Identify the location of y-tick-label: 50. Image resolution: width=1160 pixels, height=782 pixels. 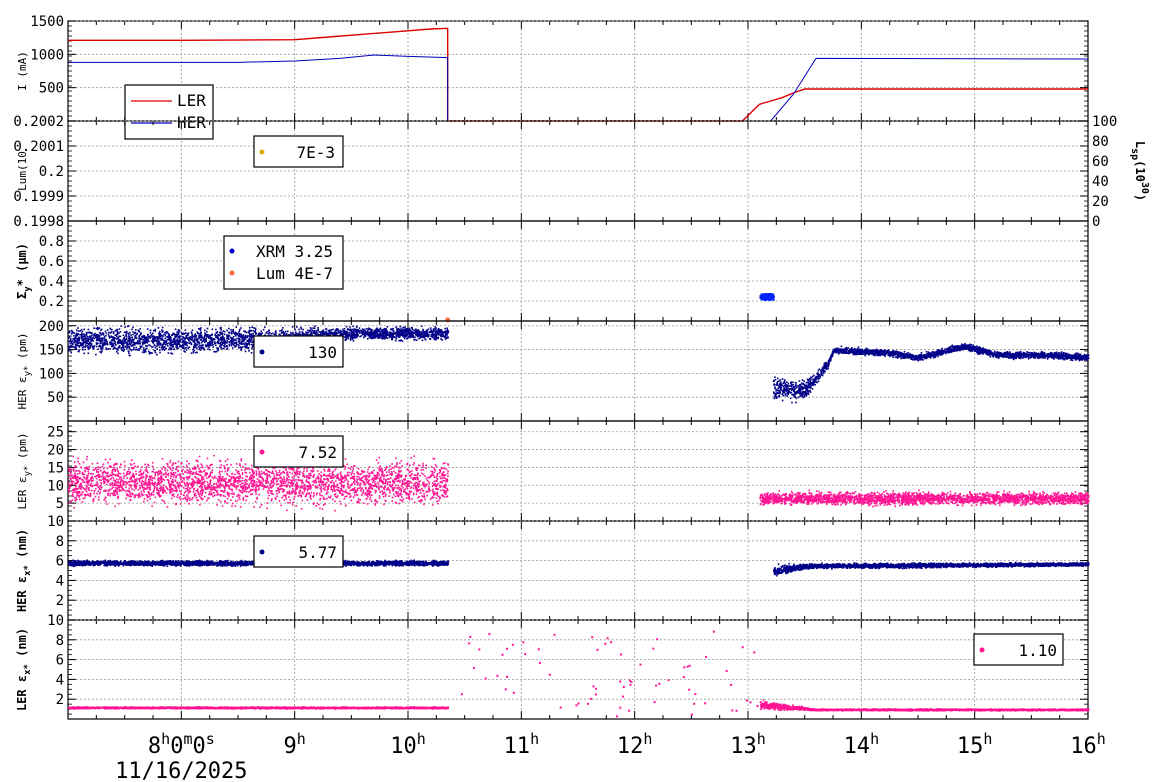
(55, 398).